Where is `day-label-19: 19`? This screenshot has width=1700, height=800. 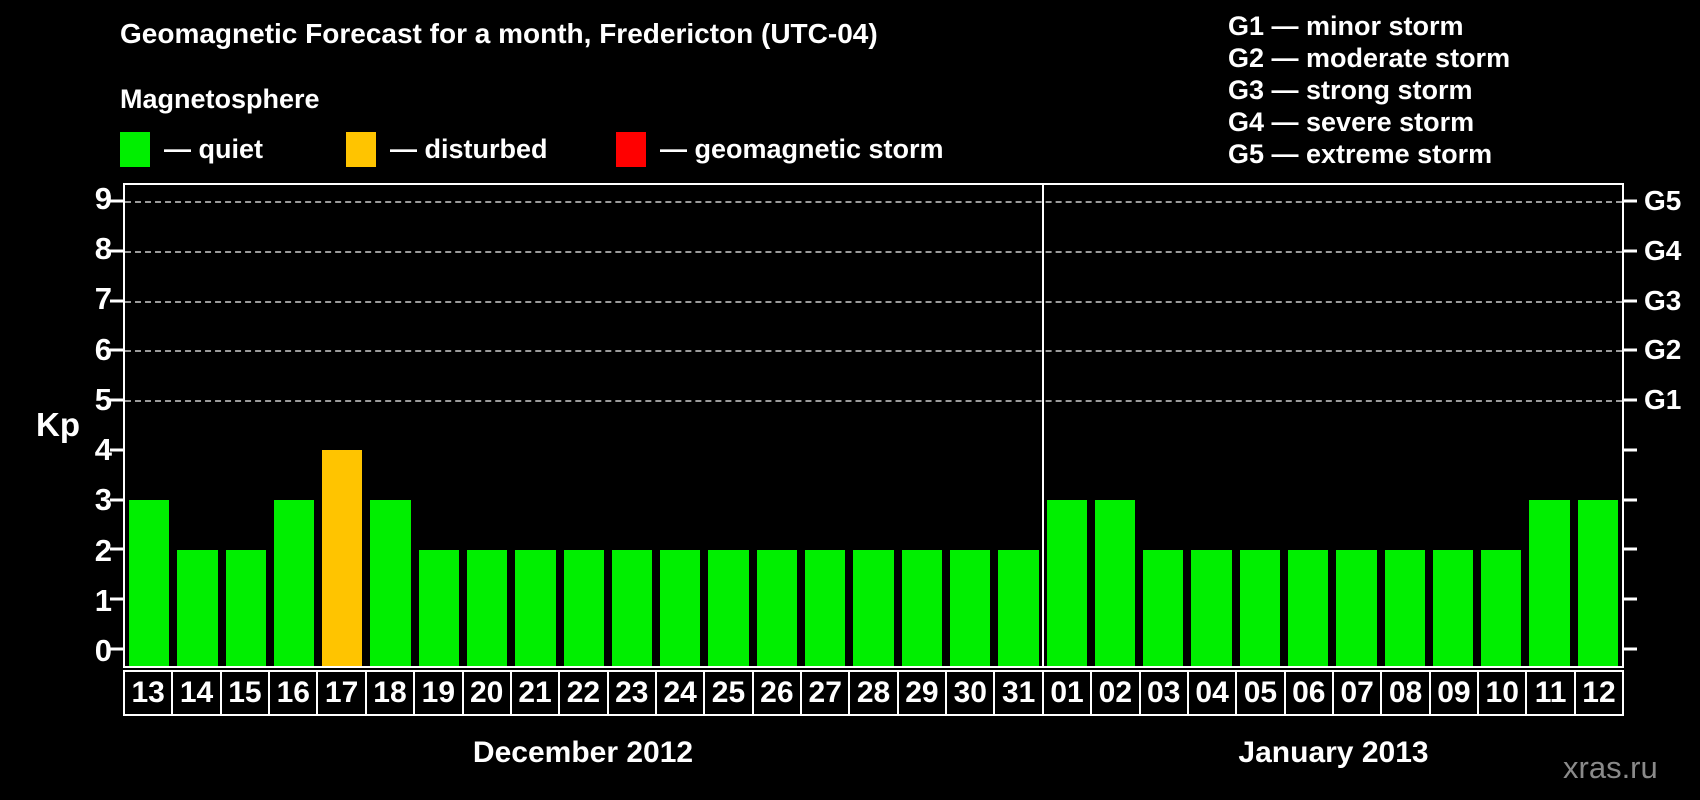
day-label-19: 19 is located at coordinates (438, 693).